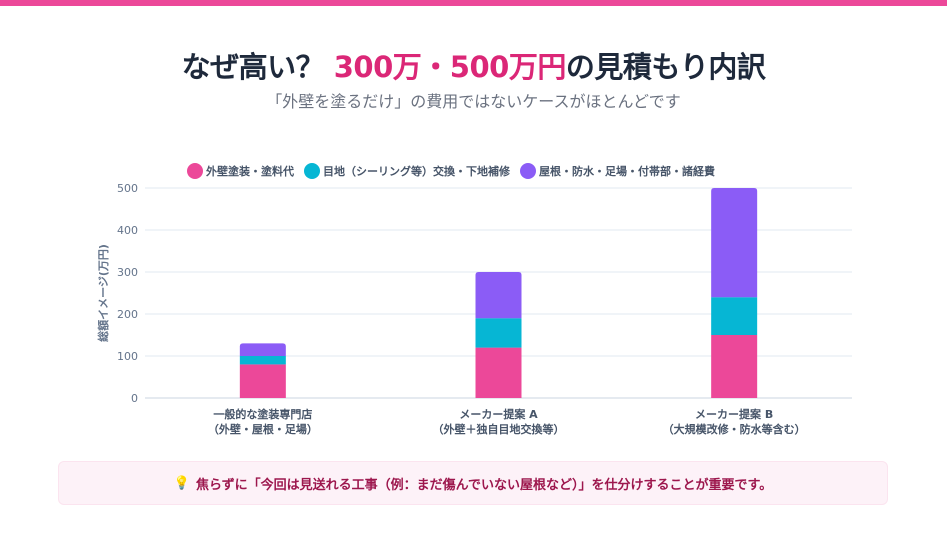 The width and height of the screenshot is (947, 533). I want to click on x-tick-label: メーカー提案 A, so click(498, 414).